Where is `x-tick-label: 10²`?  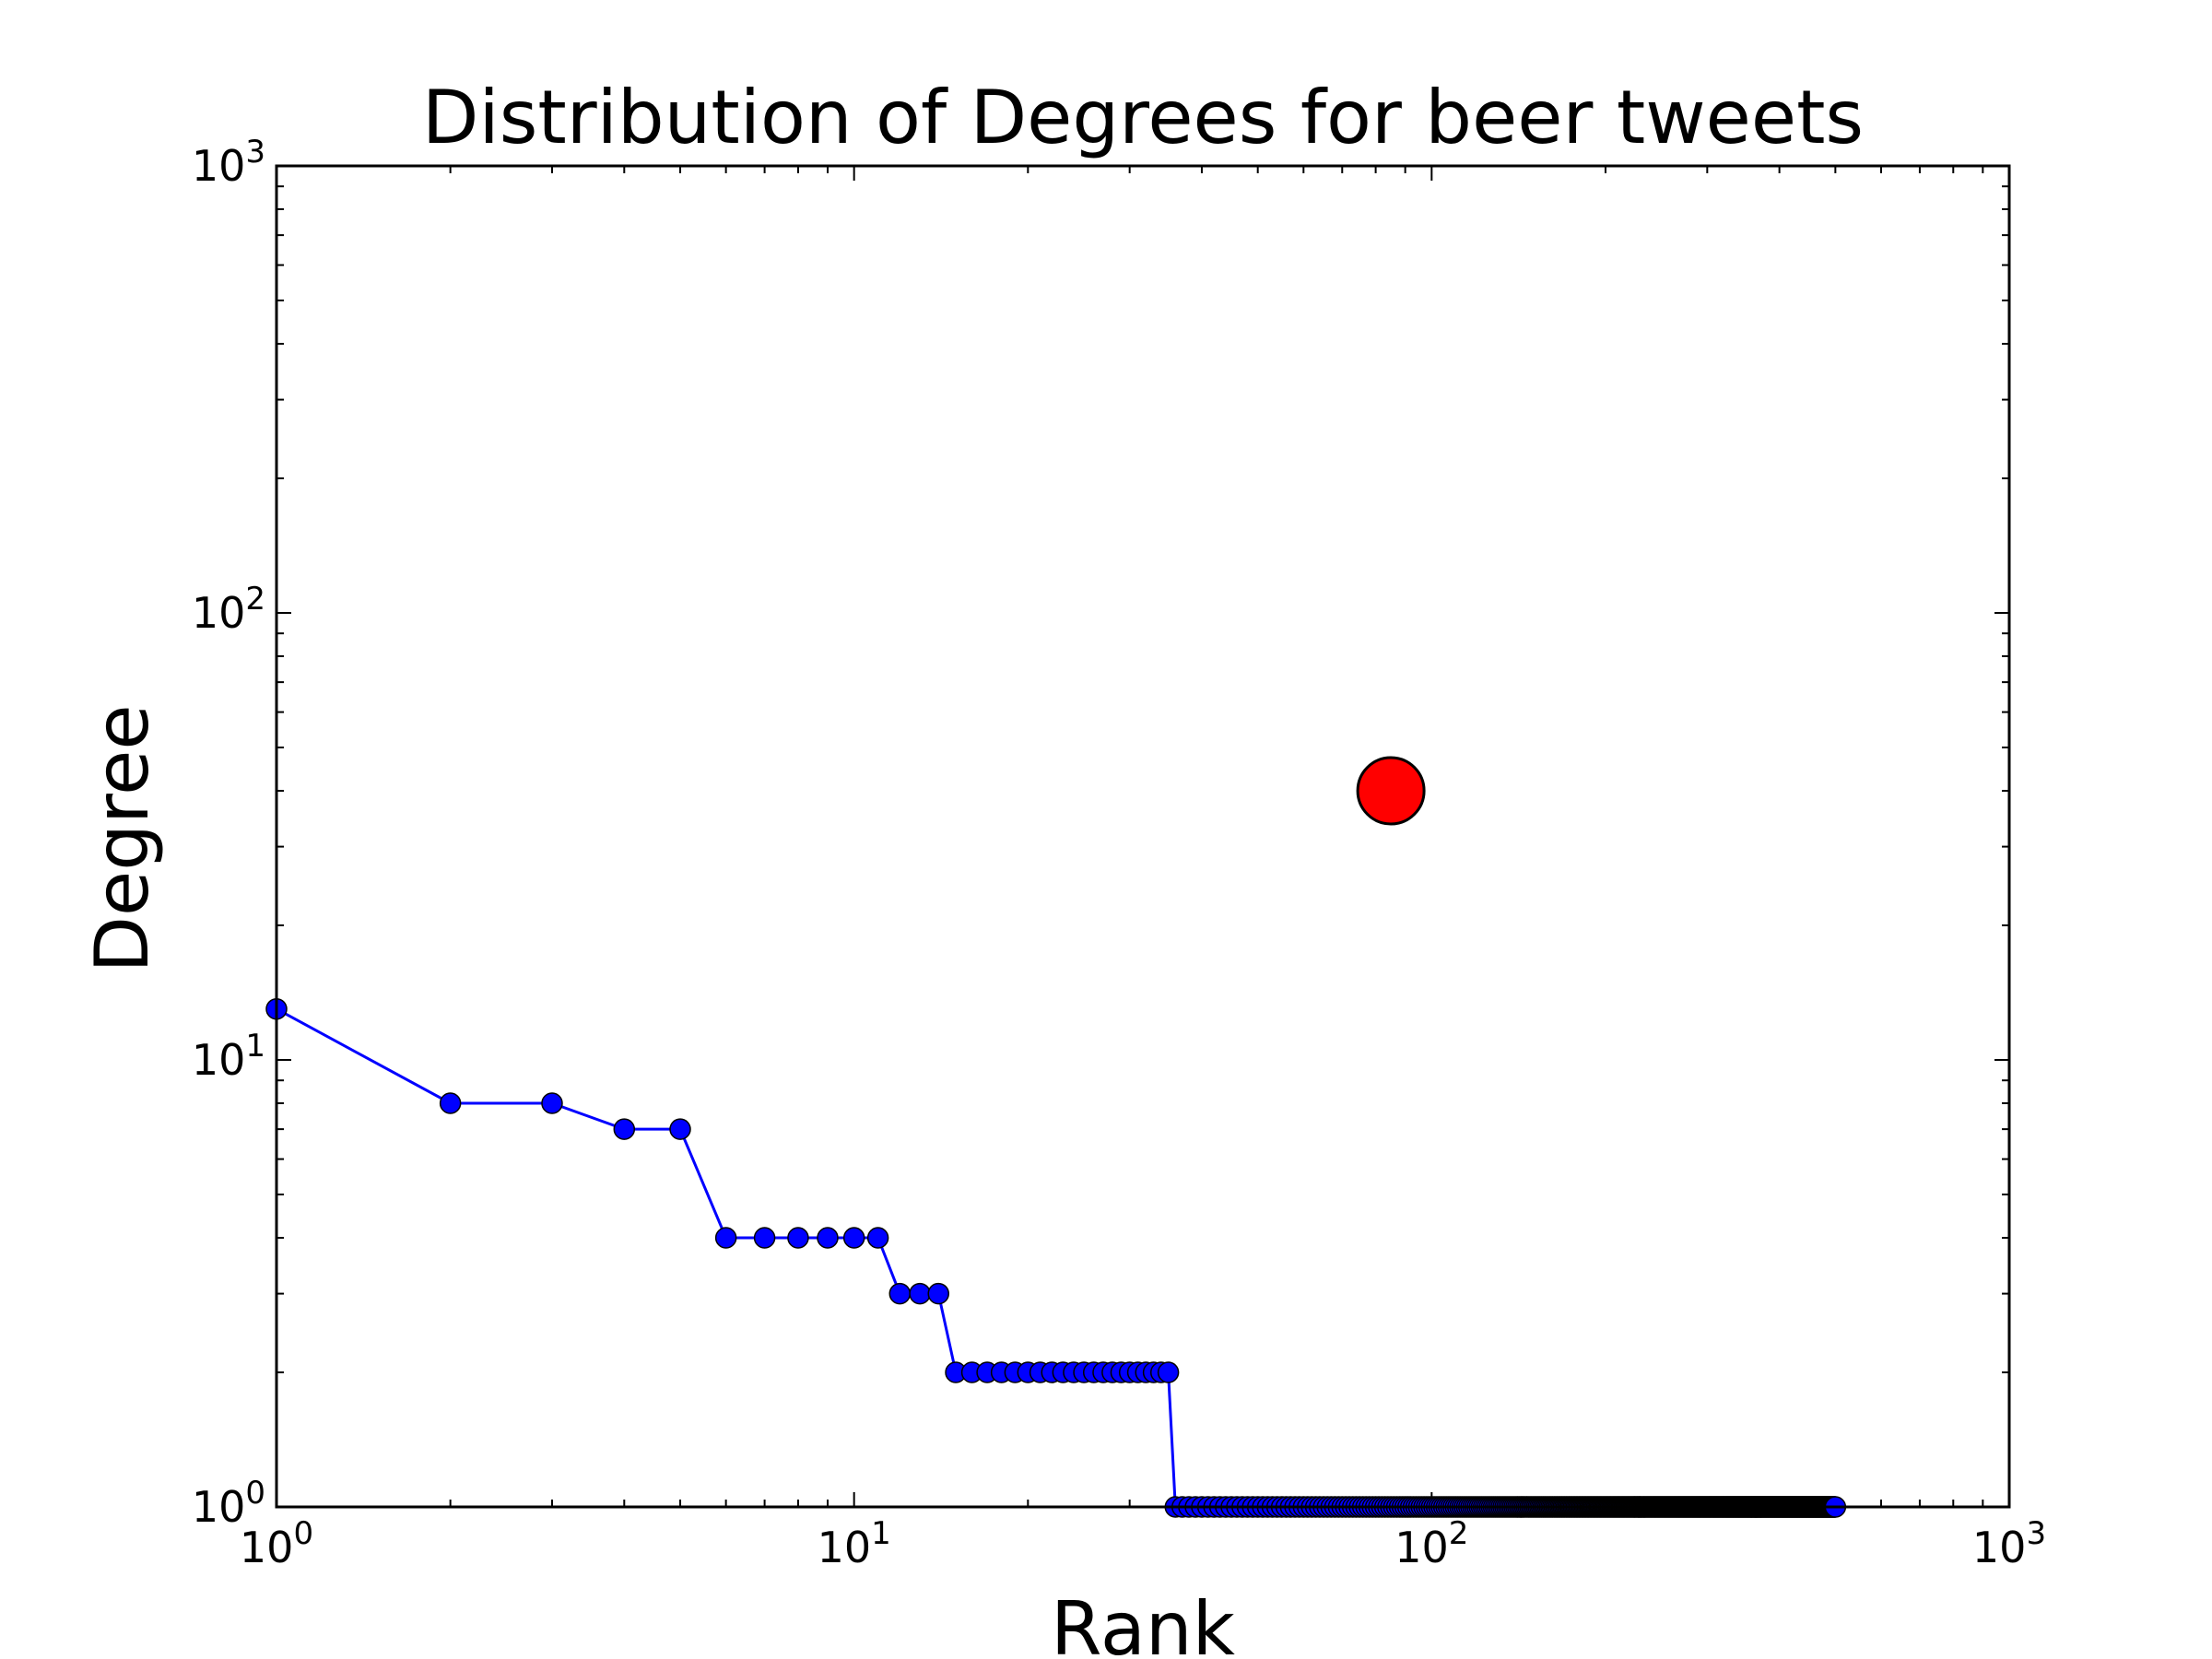 x-tick-label: 10² is located at coordinates (1431, 1543).